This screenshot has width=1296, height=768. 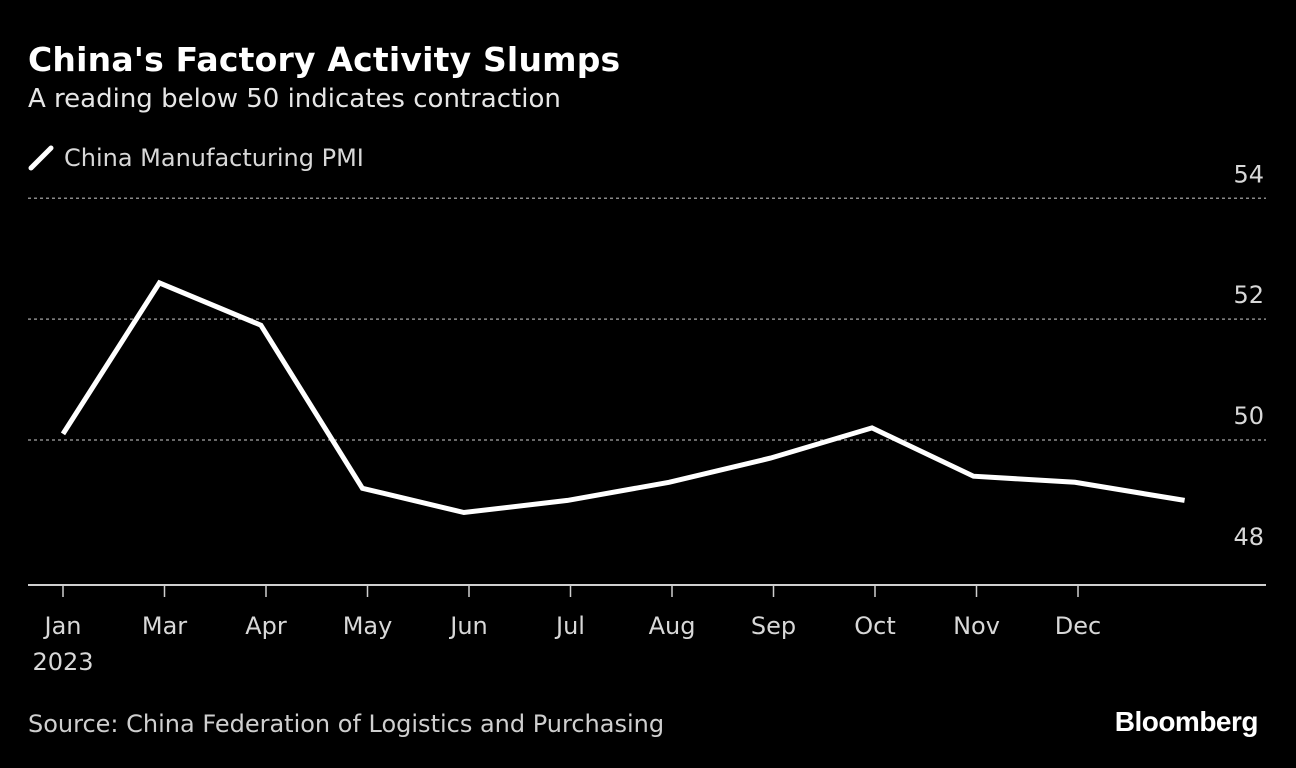 What do you see at coordinates (1186, 721) in the screenshot?
I see `bloomberg-logo: Bloomberg` at bounding box center [1186, 721].